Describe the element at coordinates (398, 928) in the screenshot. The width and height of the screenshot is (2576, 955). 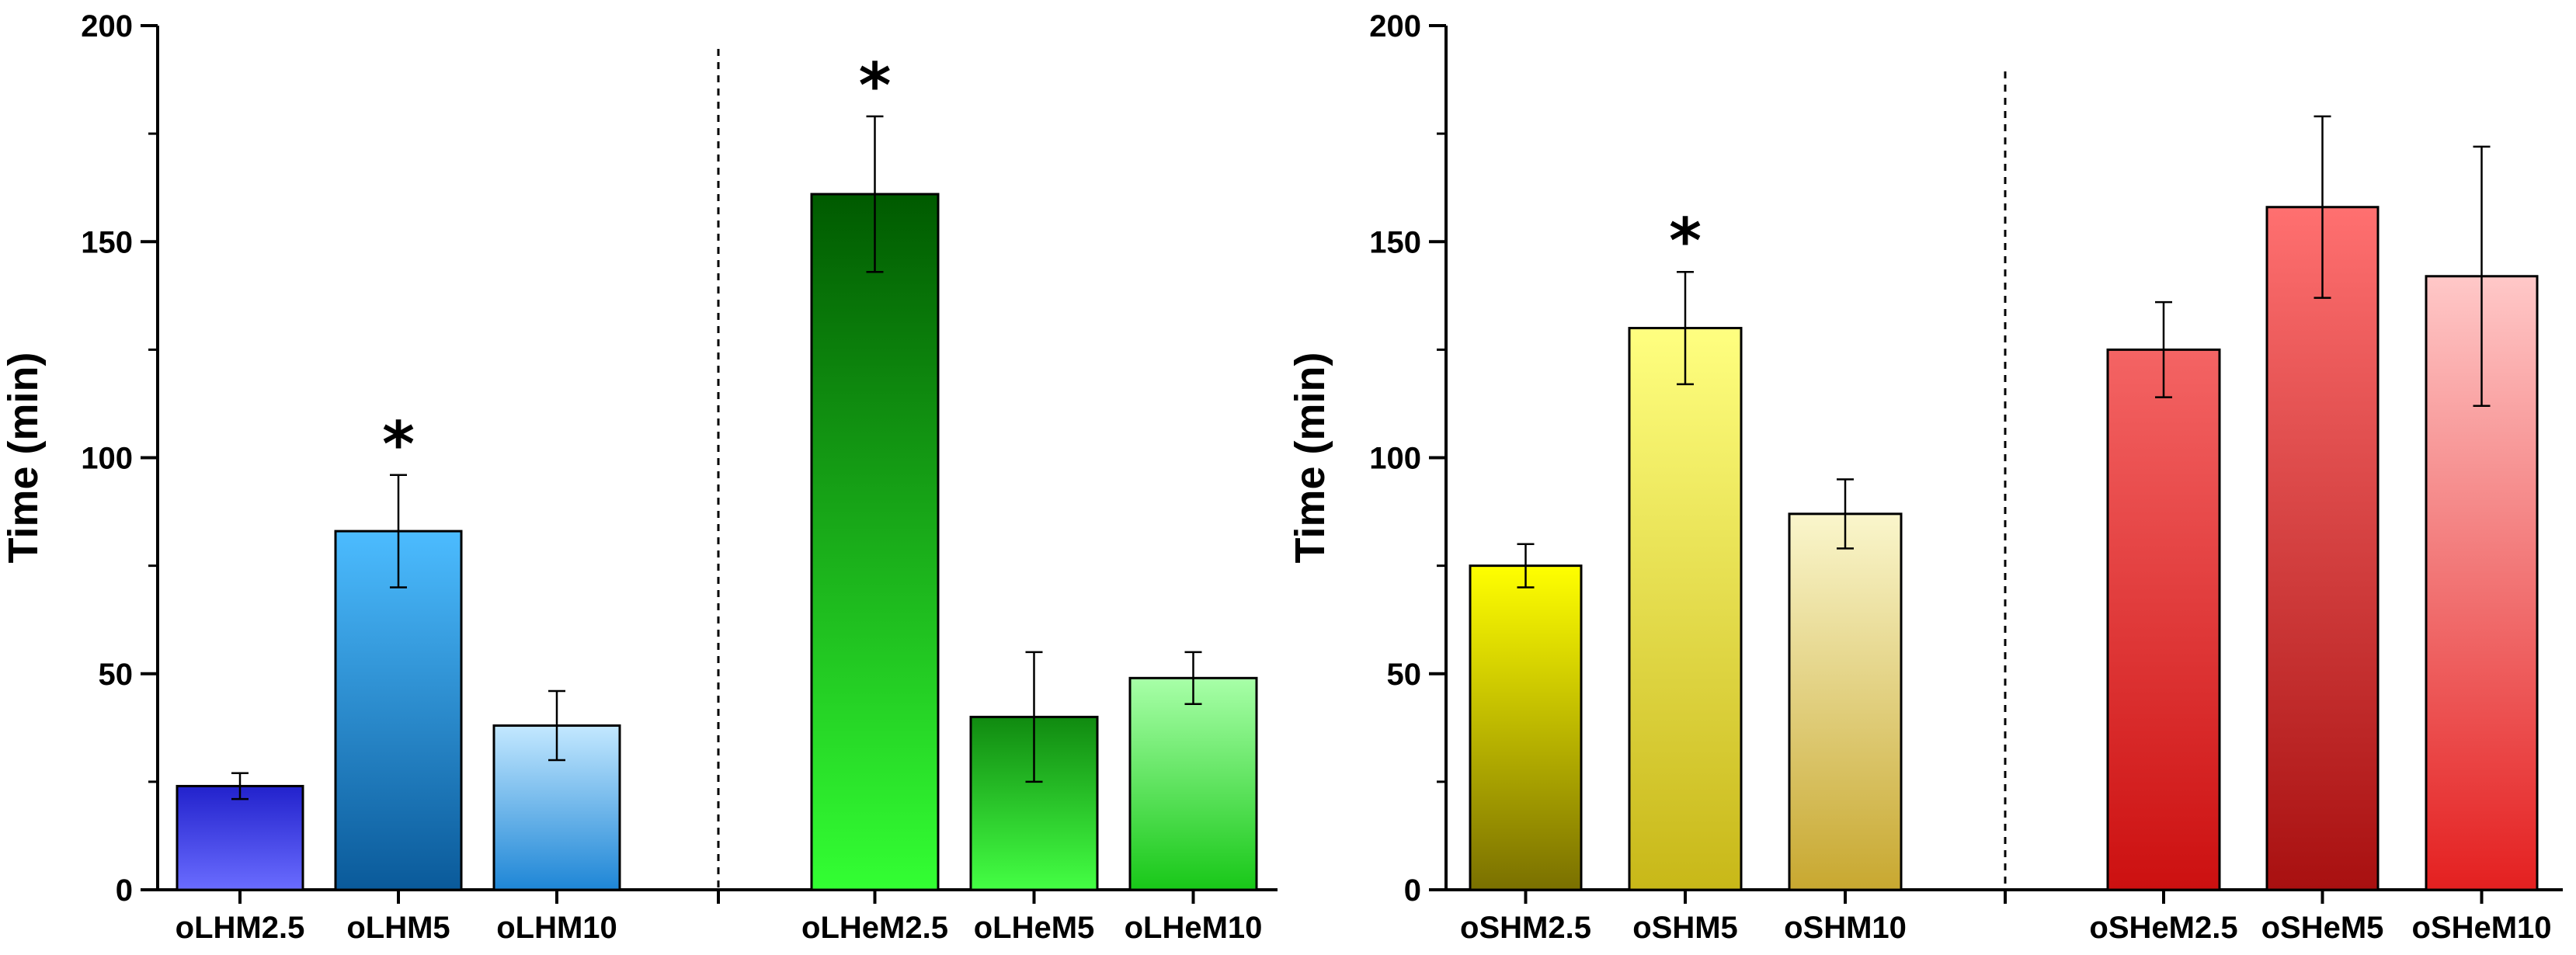
I see `category-label: oLHM5` at that location.